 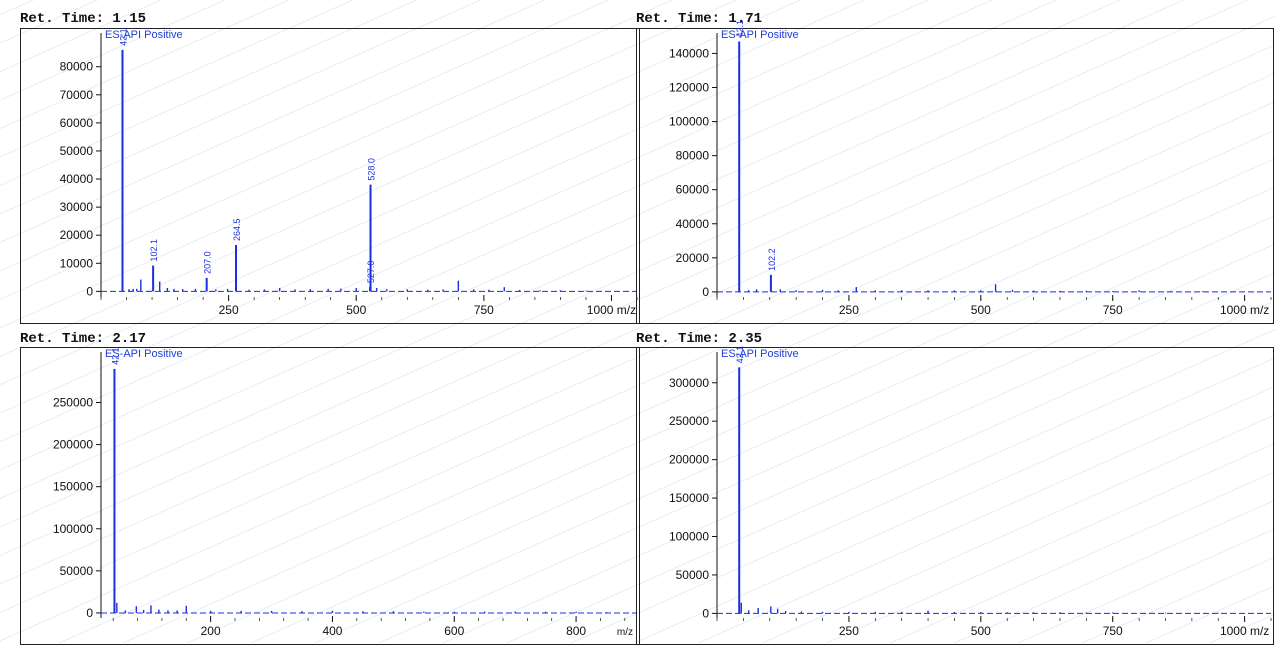 What do you see at coordinates (332, 631) in the screenshot?
I see `x-tick-label: 400` at bounding box center [332, 631].